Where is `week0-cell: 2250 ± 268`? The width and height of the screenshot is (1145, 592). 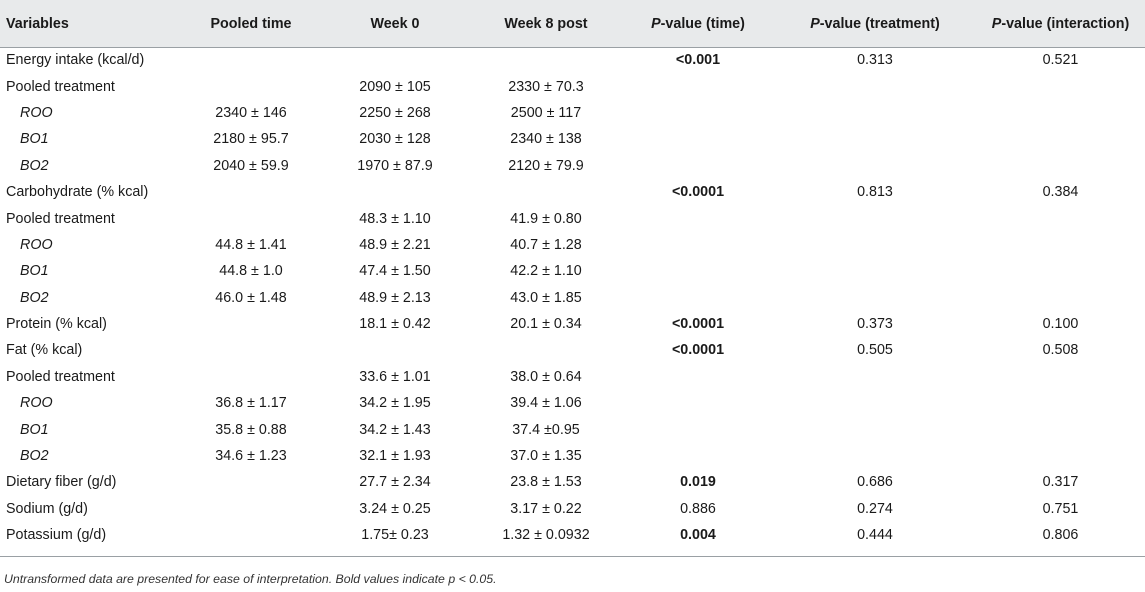
week0-cell: 2250 ± 268 is located at coordinates (395, 112).